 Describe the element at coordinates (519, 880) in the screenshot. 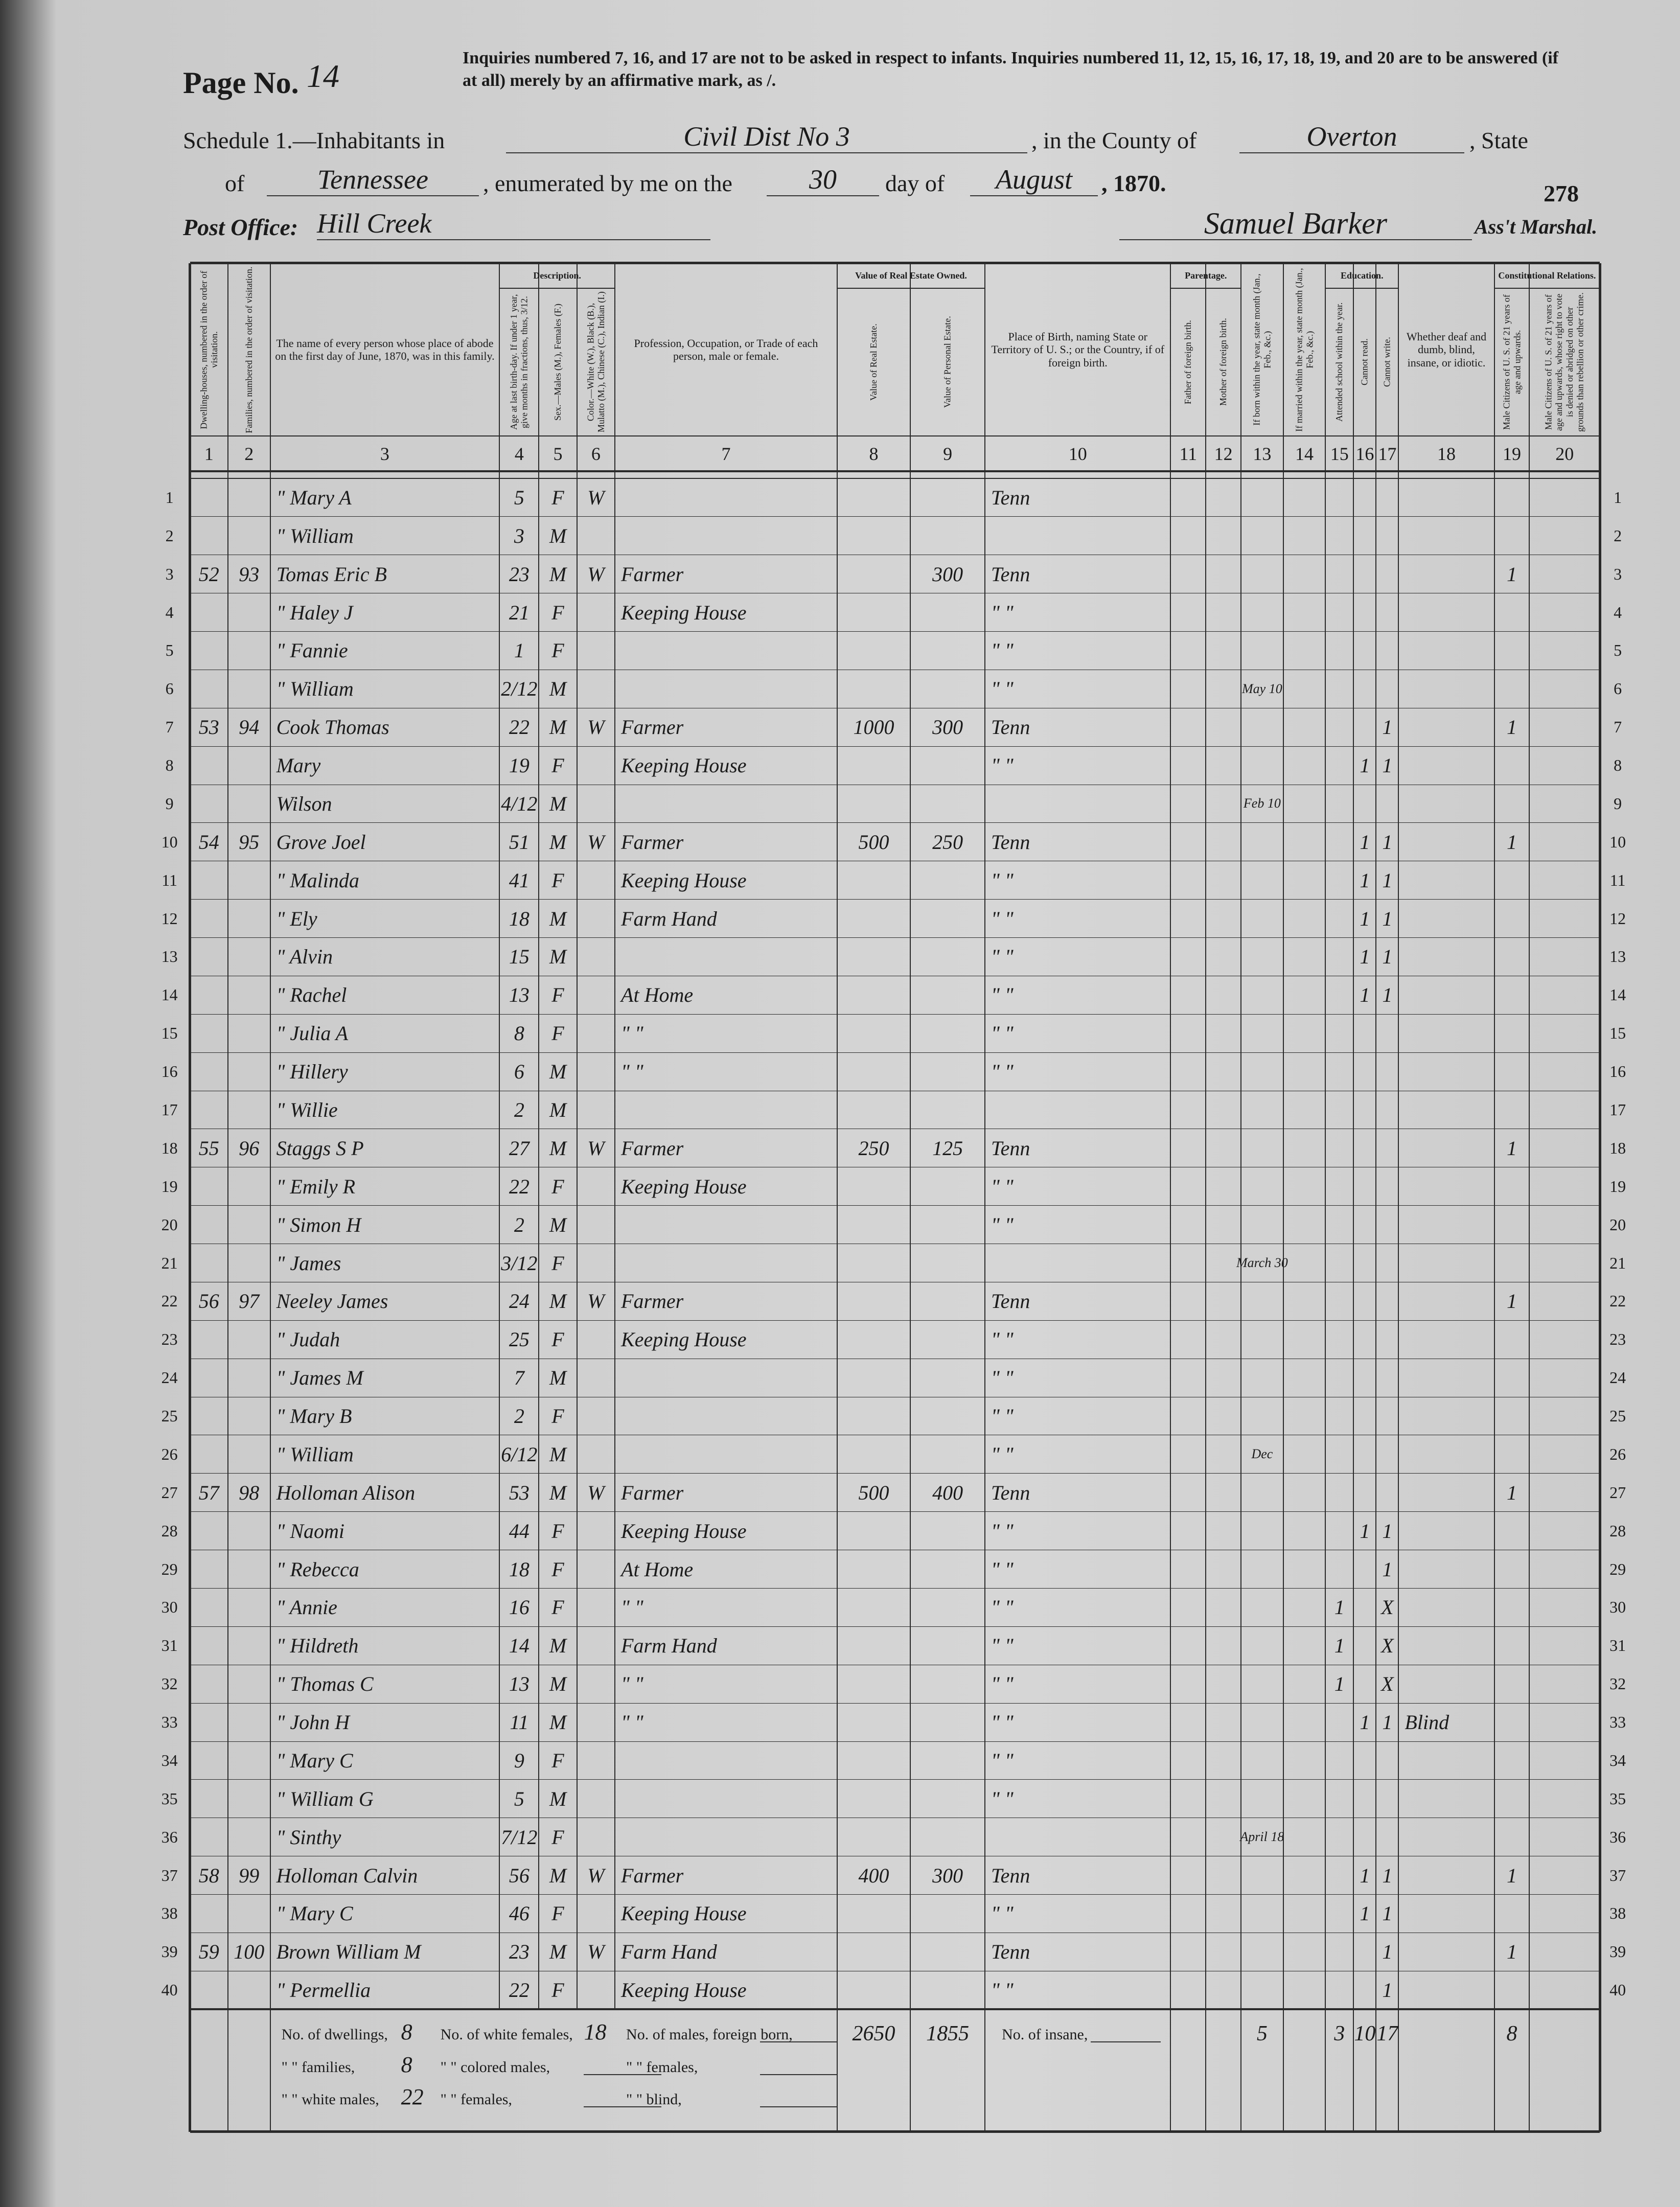

I see `cell-age: 41` at that location.